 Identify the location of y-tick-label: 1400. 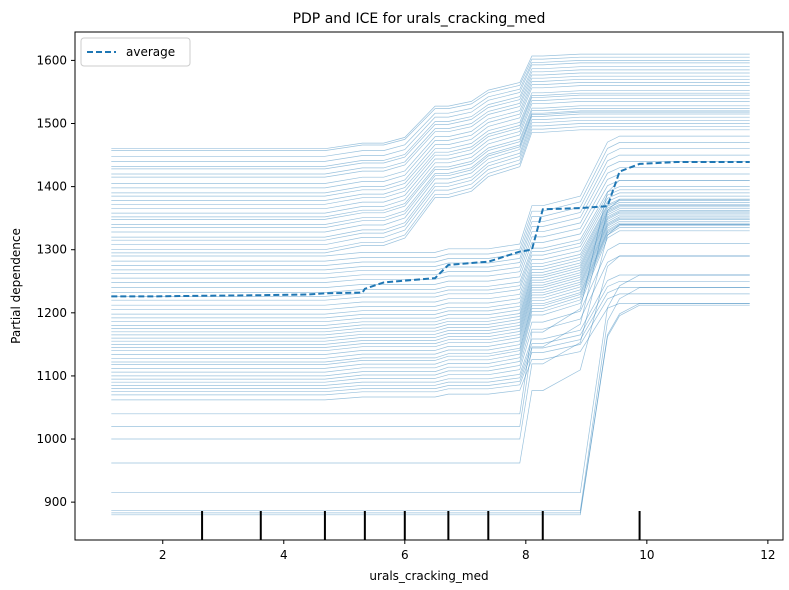
(51, 187).